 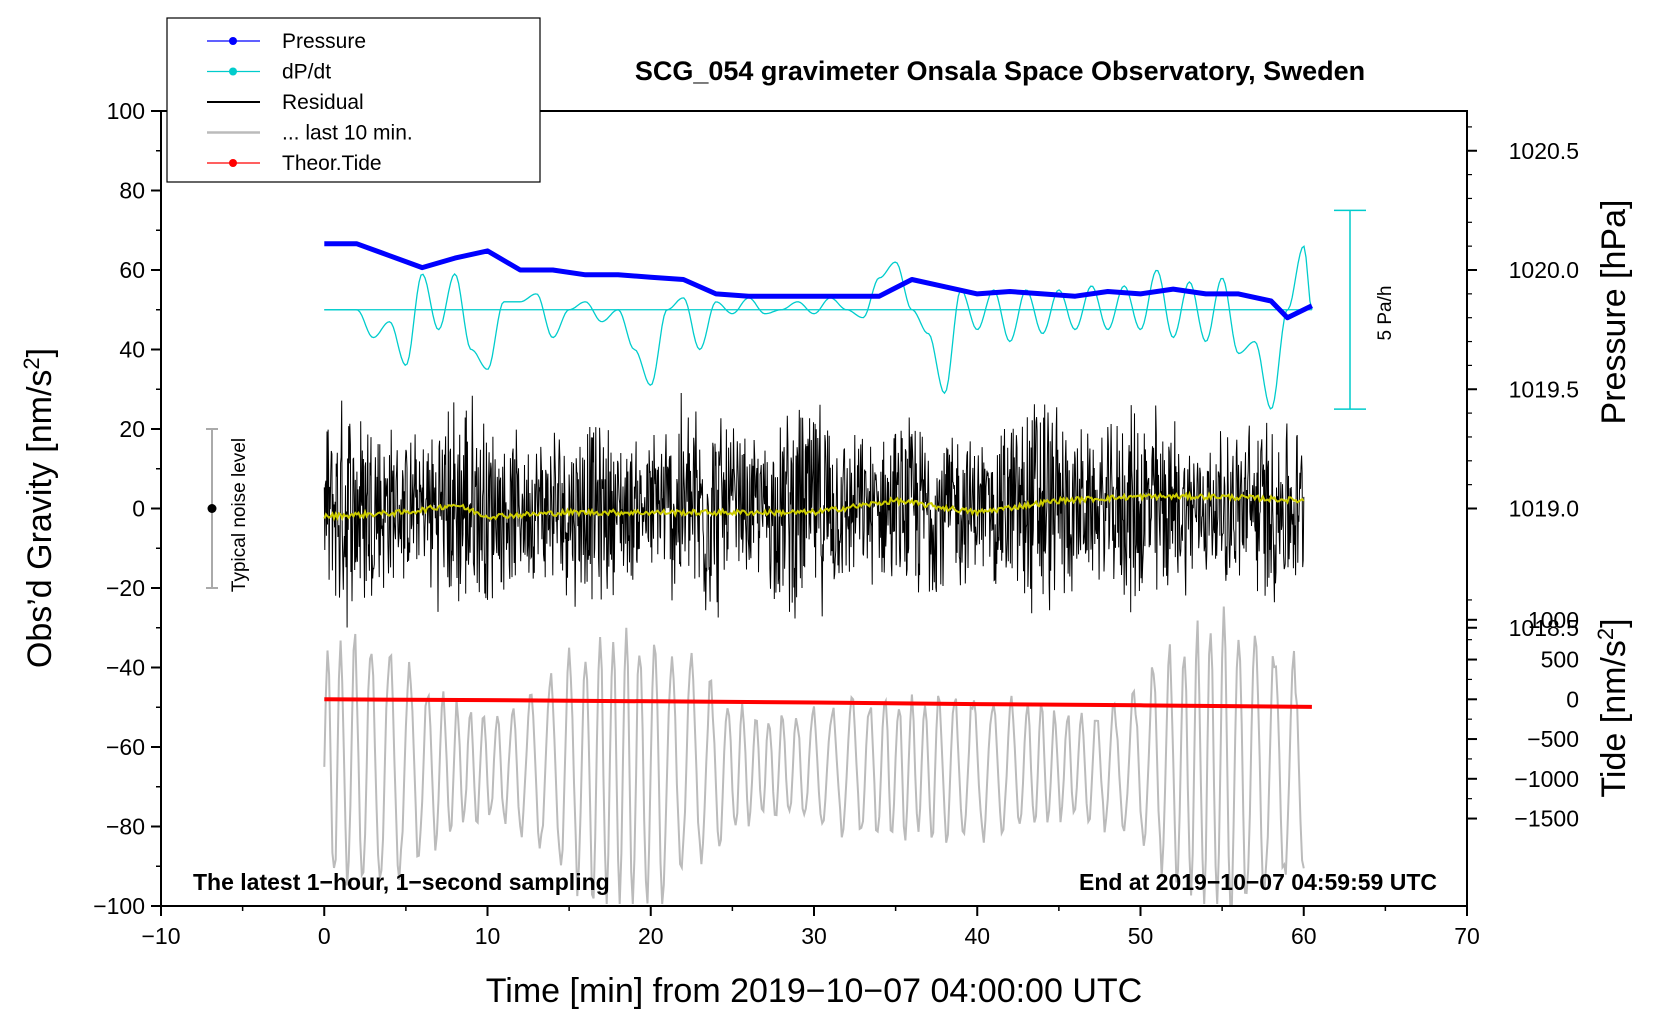 What do you see at coordinates (119, 906) in the screenshot?
I see `y-tick-label: −100` at bounding box center [119, 906].